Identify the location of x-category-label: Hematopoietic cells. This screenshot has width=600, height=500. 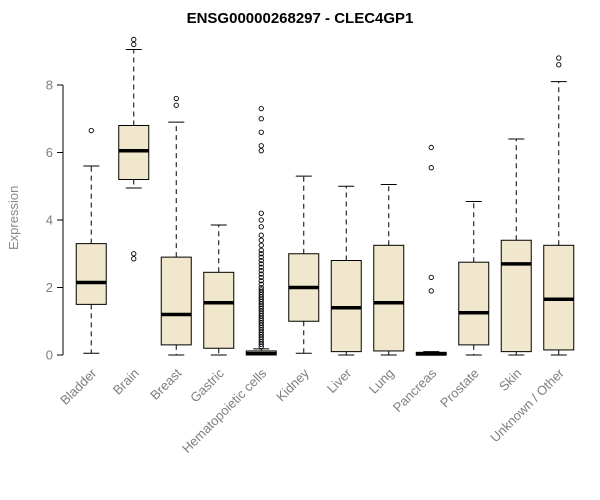
(224, 410).